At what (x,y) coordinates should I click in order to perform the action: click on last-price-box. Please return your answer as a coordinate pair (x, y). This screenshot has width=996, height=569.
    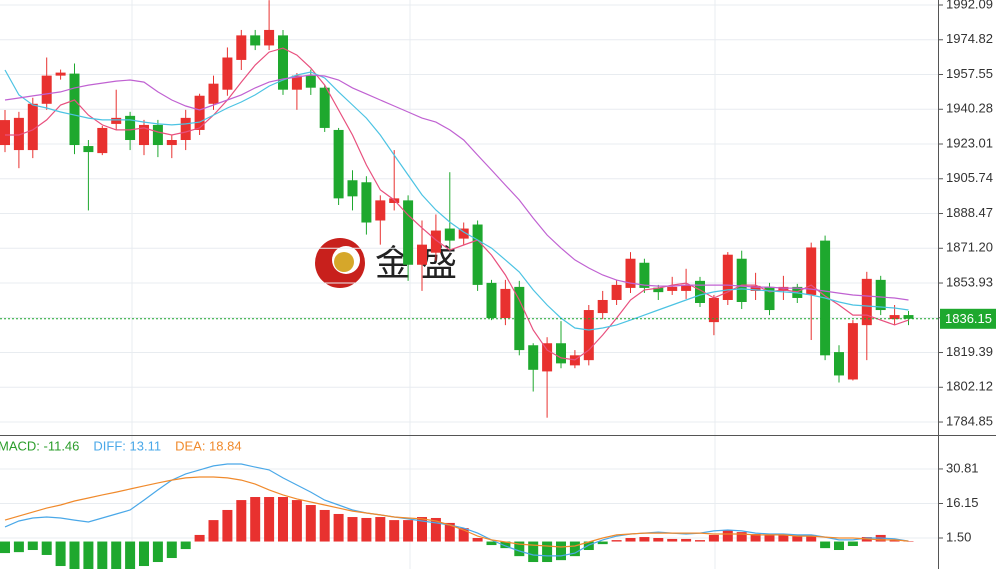
    Looking at the image, I should click on (968, 318).